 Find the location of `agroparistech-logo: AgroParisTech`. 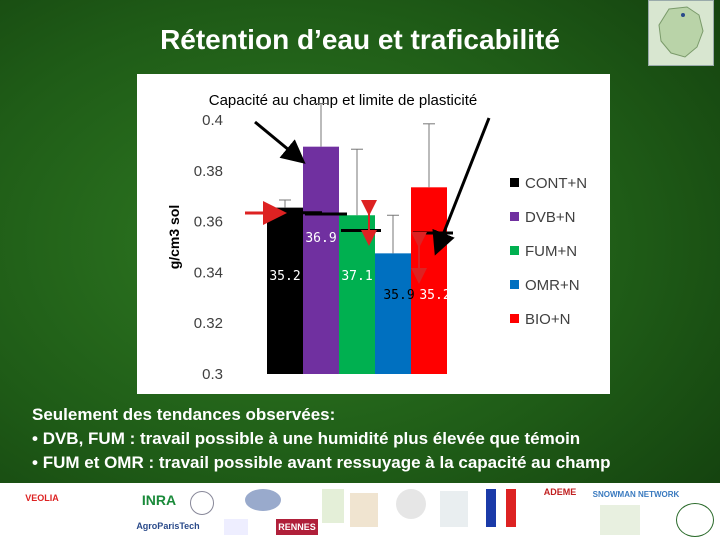

agroparistech-logo: AgroParisTech is located at coordinates (168, 526).